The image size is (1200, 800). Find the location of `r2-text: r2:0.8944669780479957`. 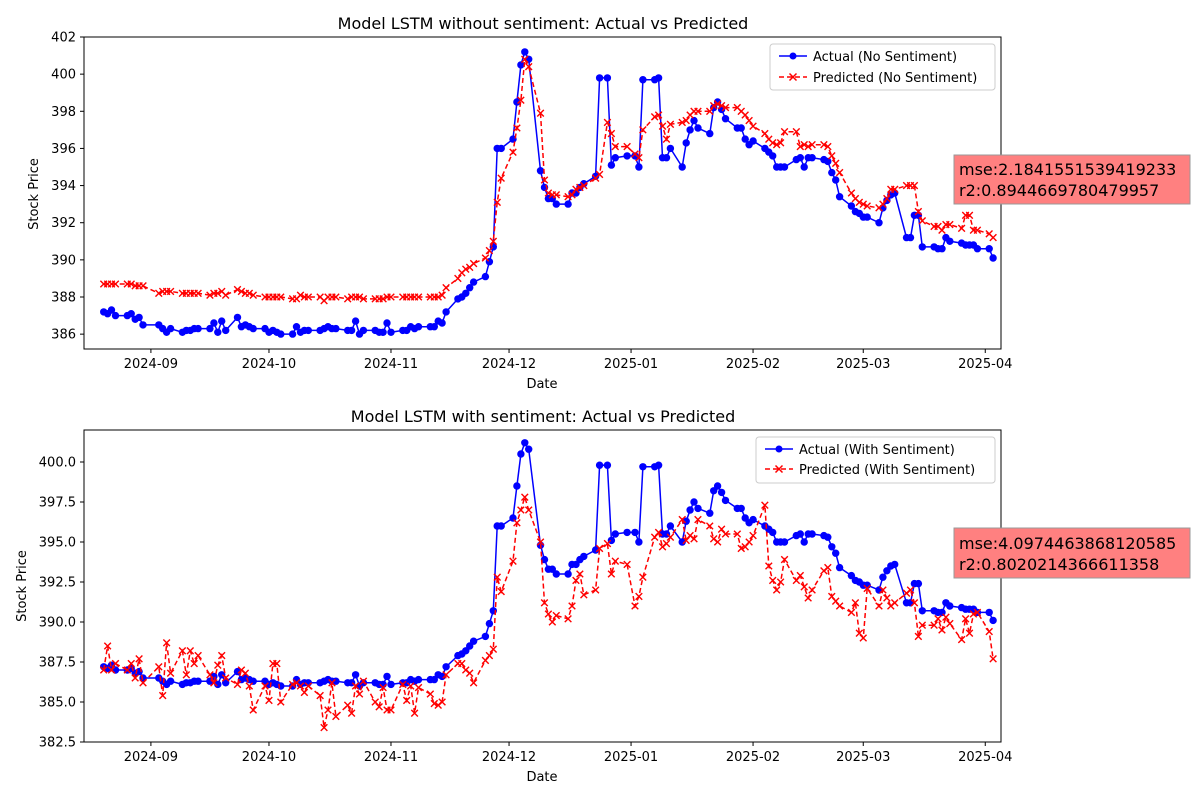

r2-text: r2:0.8944669780479957 is located at coordinates (1059, 190).